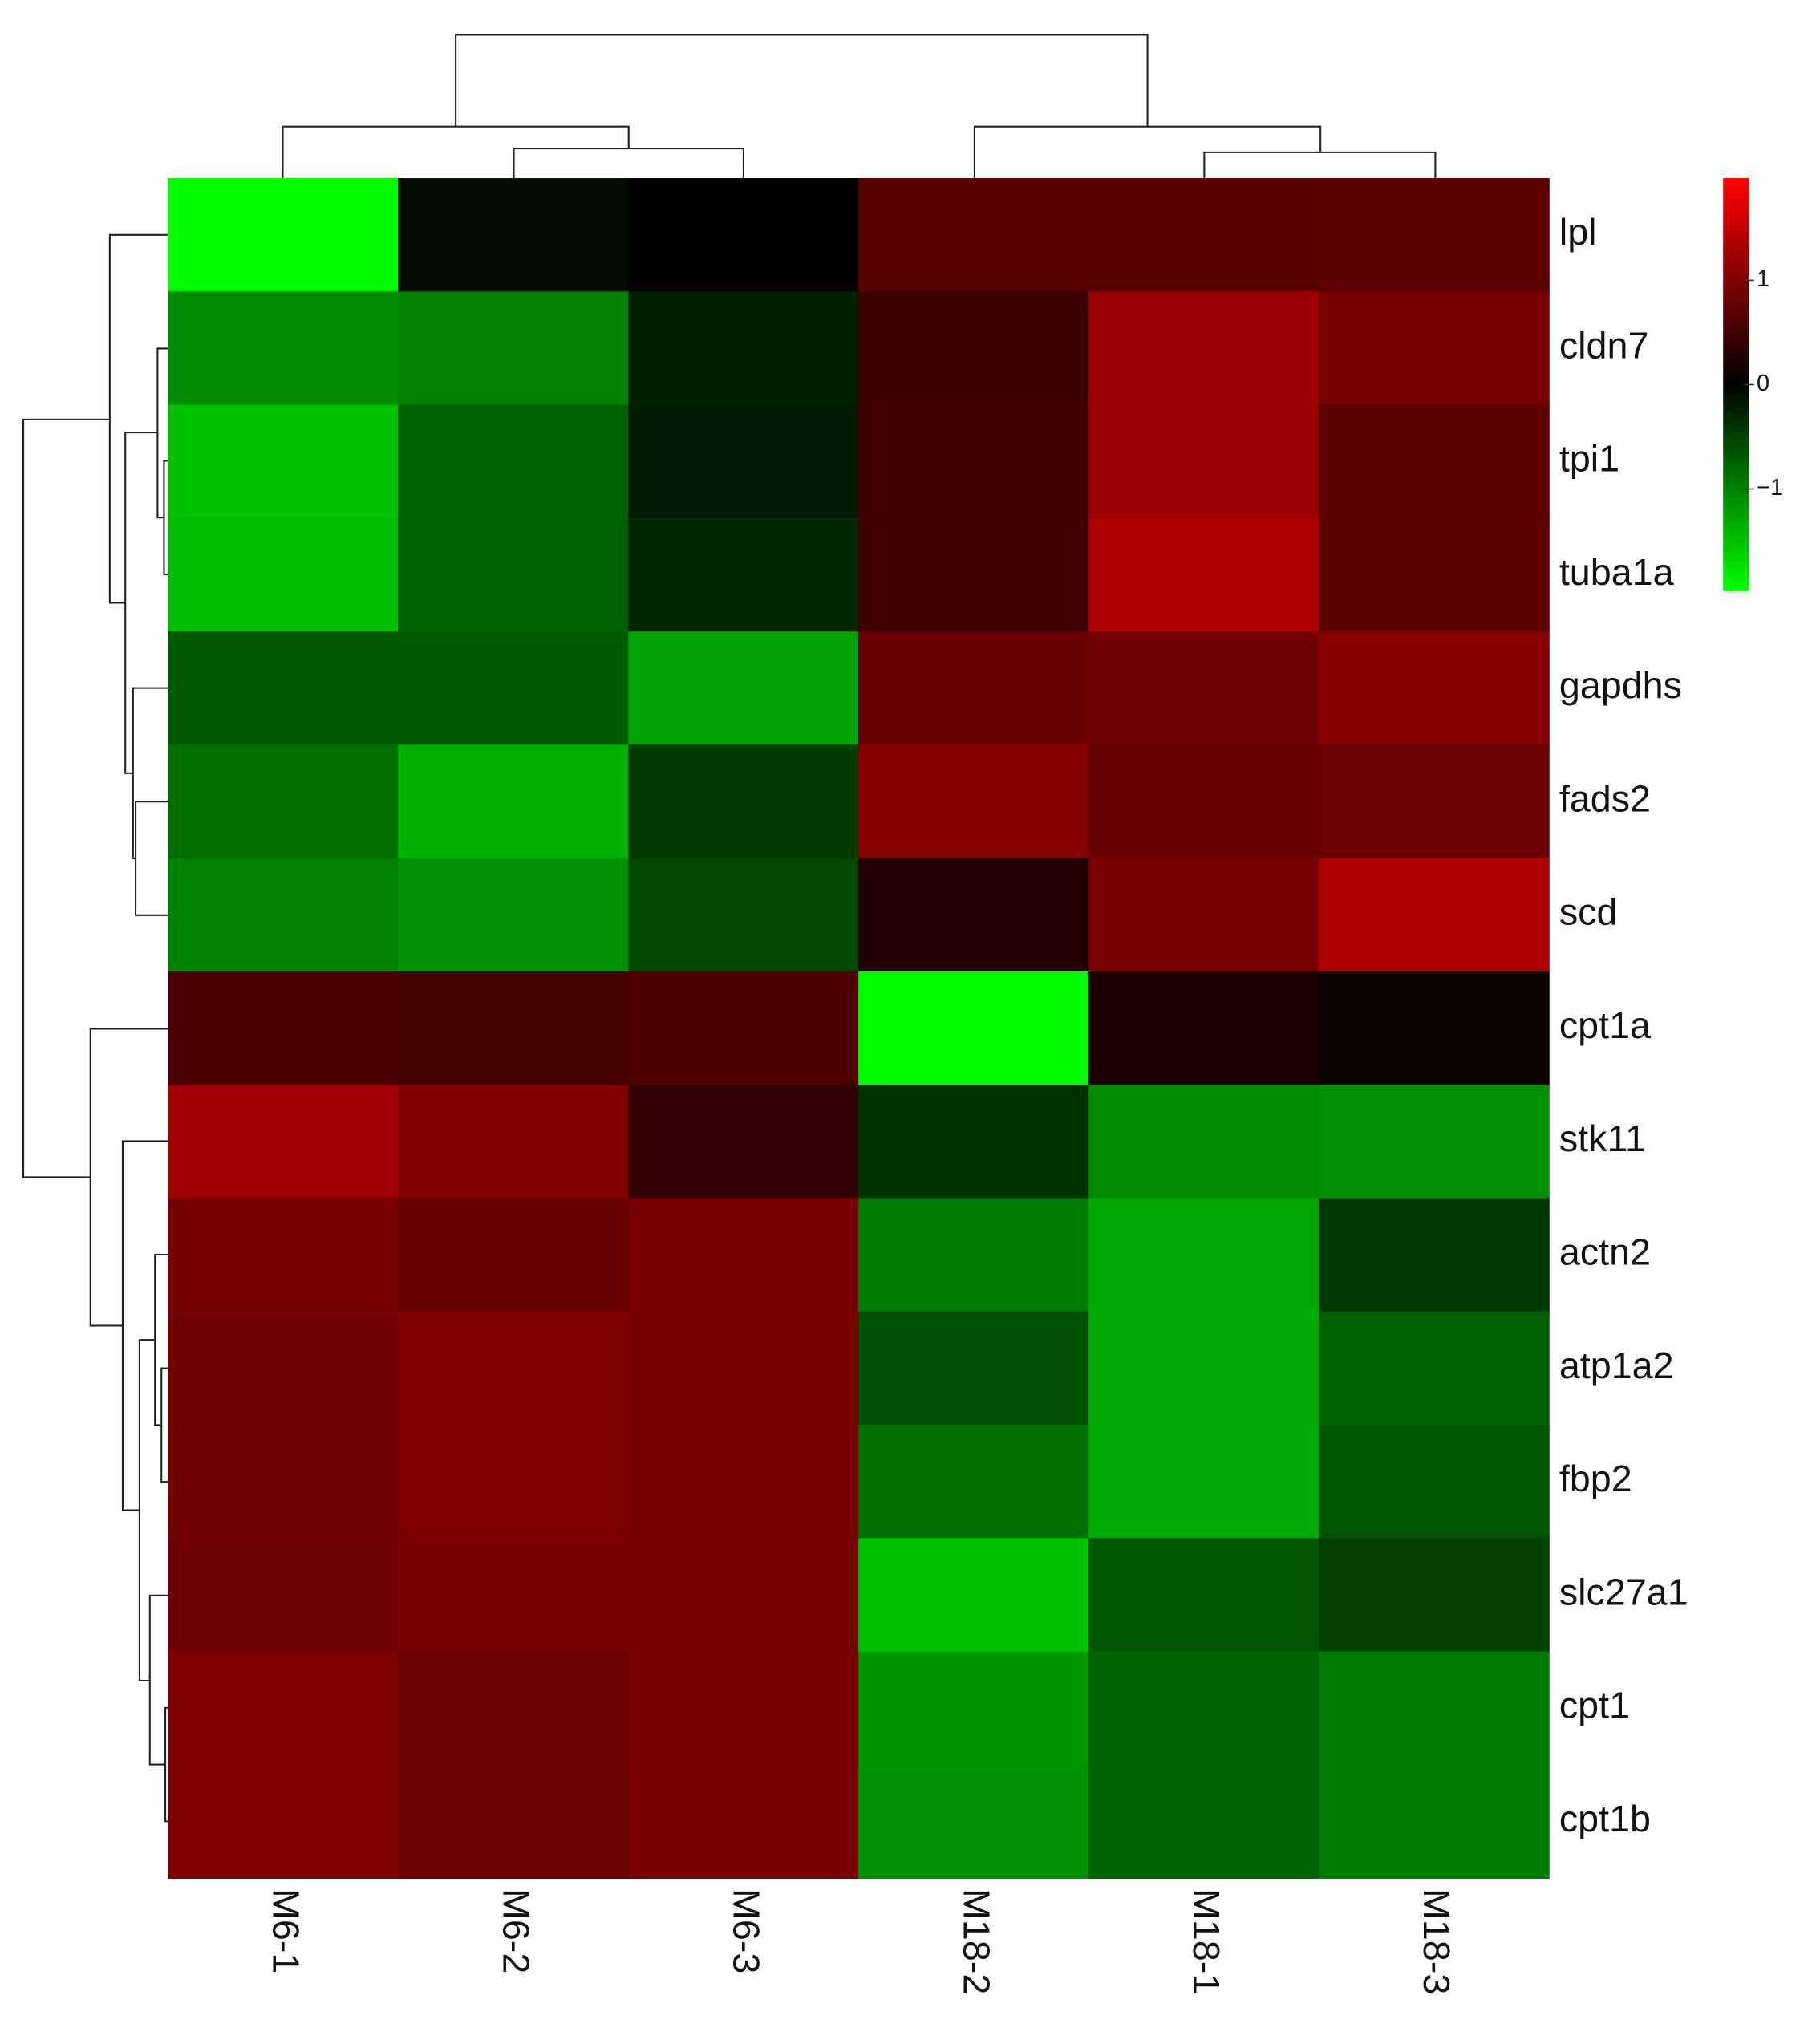  I want to click on column-label: M18-2, so click(976, 1941).